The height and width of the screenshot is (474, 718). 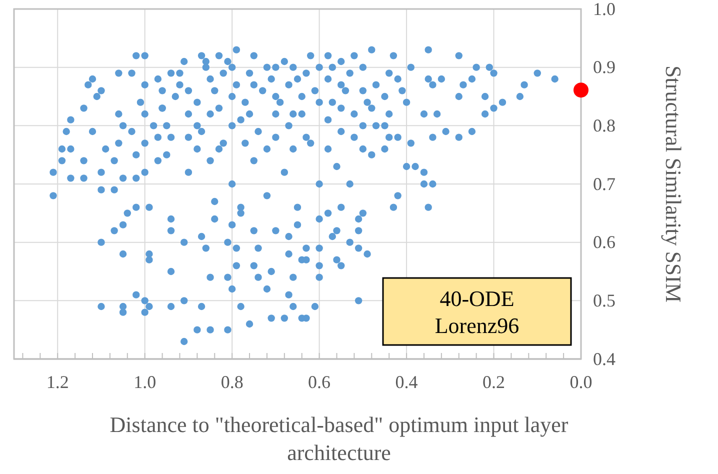 I want to click on y-tick-label: 0.5, so click(x=604, y=300).